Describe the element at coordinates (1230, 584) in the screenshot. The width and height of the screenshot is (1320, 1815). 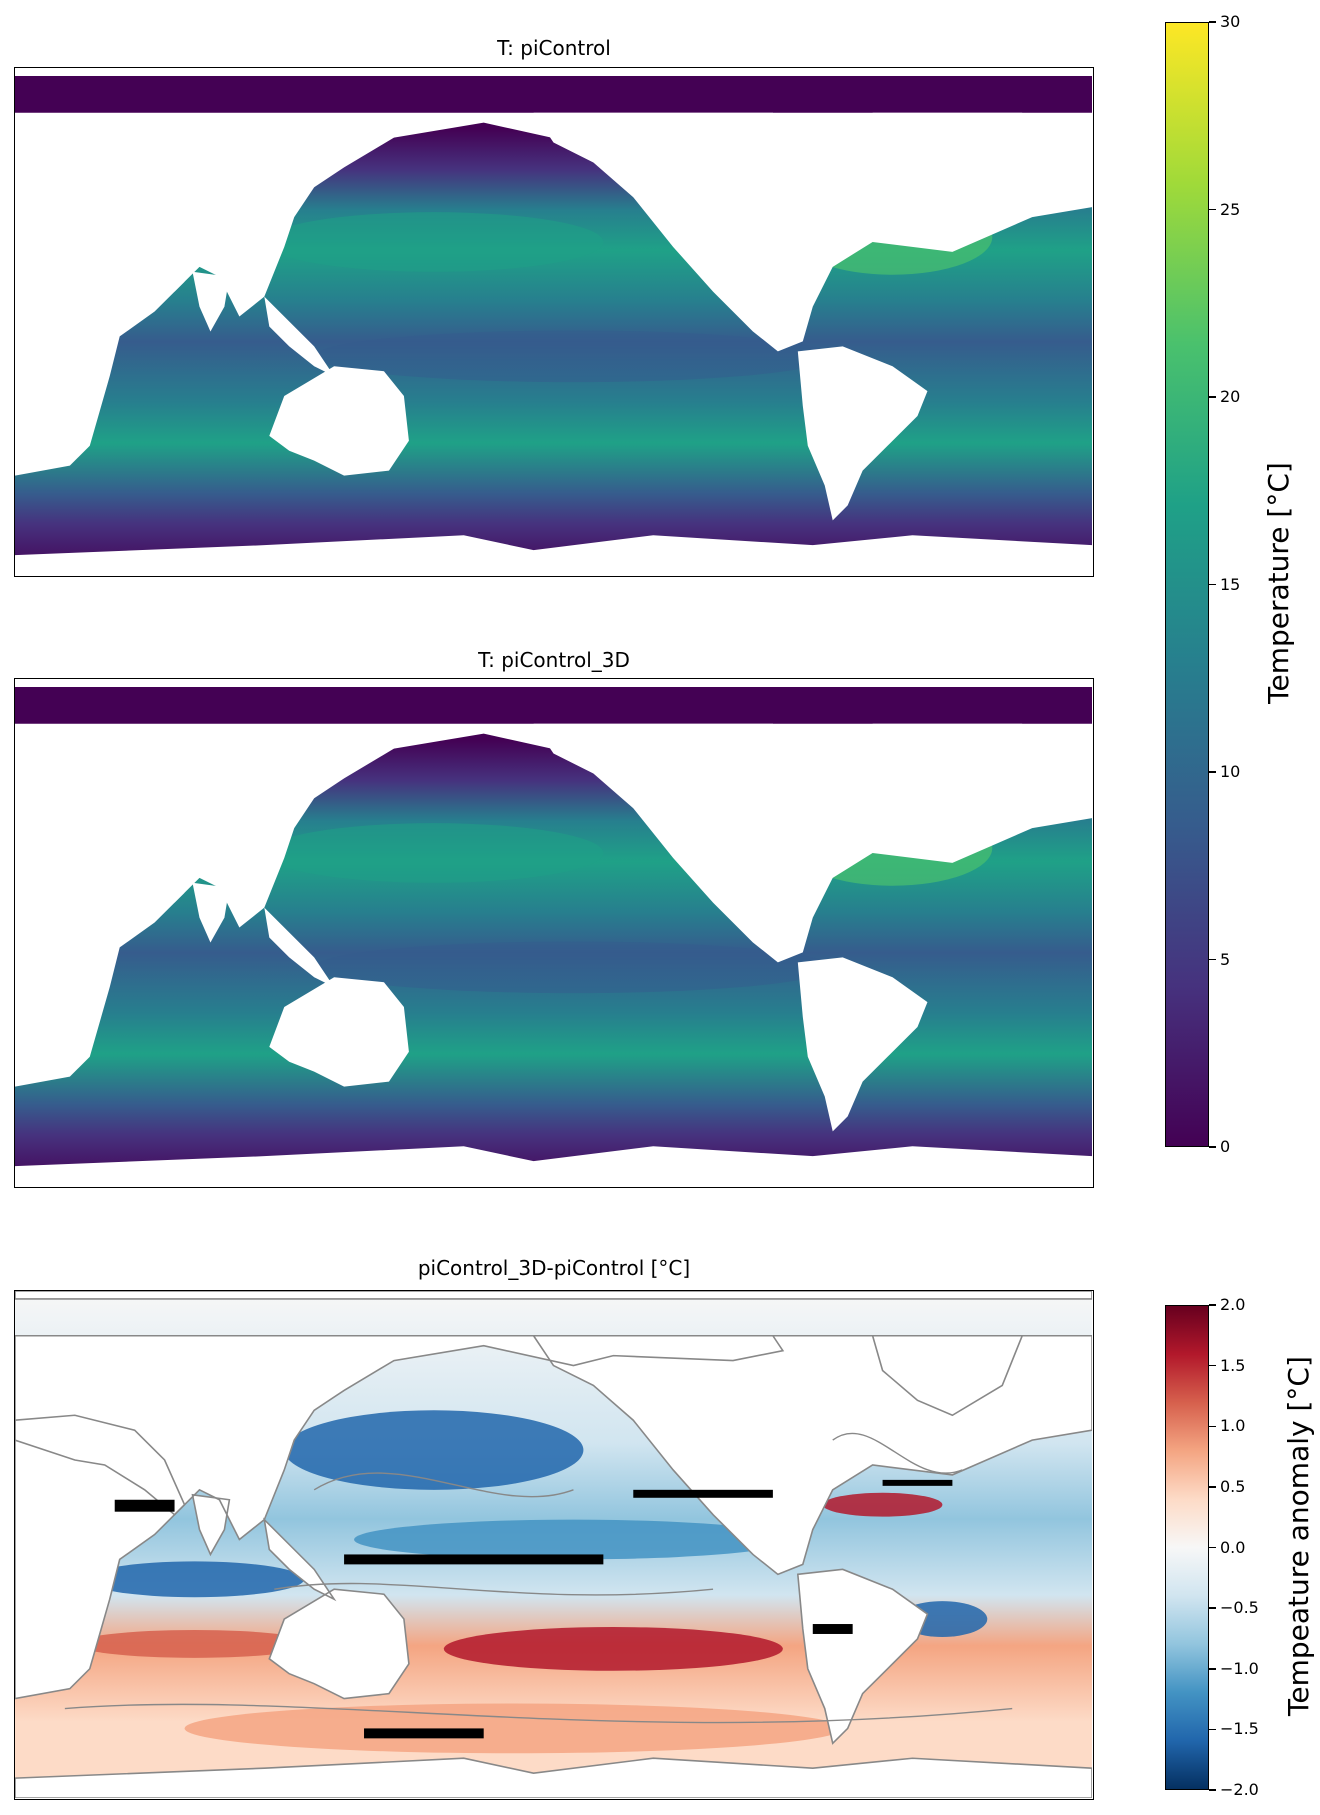
I see `temperature-colorbar-tick-label: 15` at that location.